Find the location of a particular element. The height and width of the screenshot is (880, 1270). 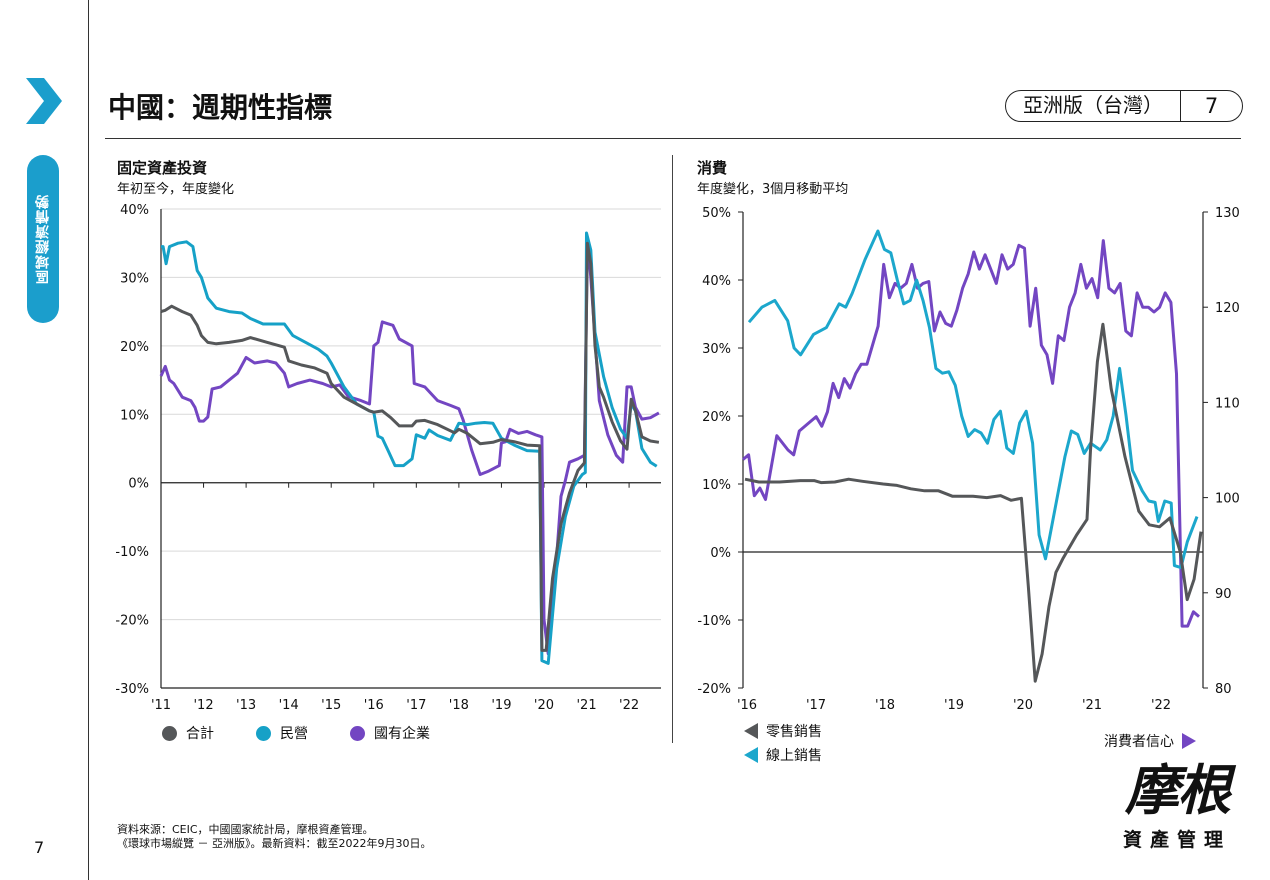

left-chart-subtitle: 年初至今，年度變化 is located at coordinates (176, 189).